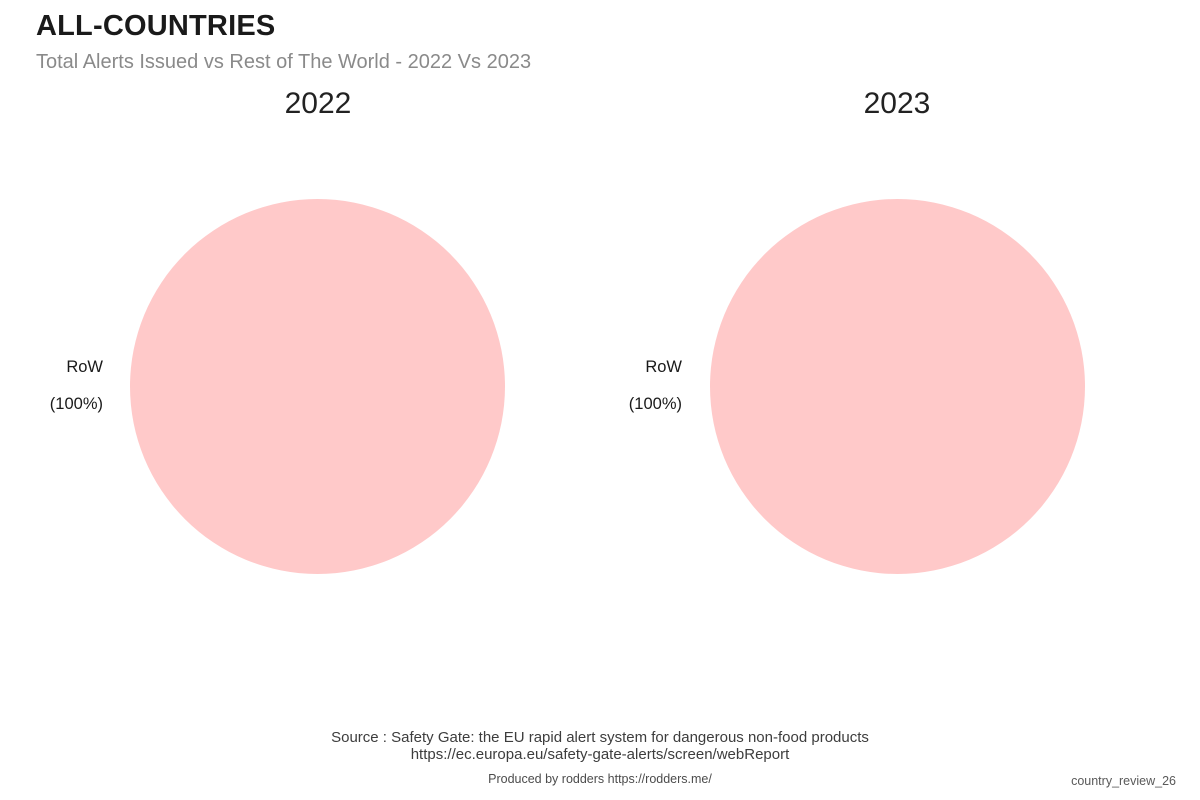 This screenshot has height=800, width=1200. What do you see at coordinates (84, 367) in the screenshot?
I see `pie-slice-label-2022: RoW` at bounding box center [84, 367].